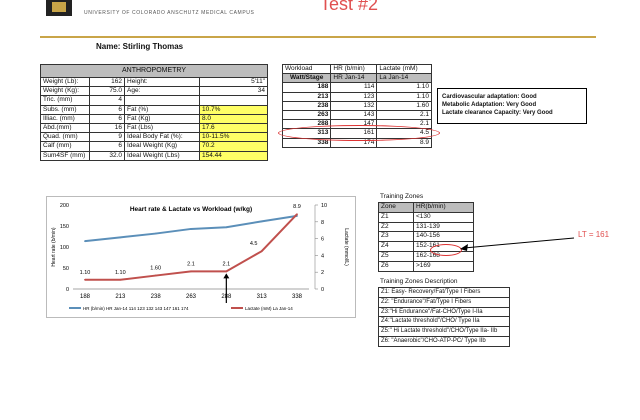  I want to click on y2-tick-label: 10, so click(324, 206).